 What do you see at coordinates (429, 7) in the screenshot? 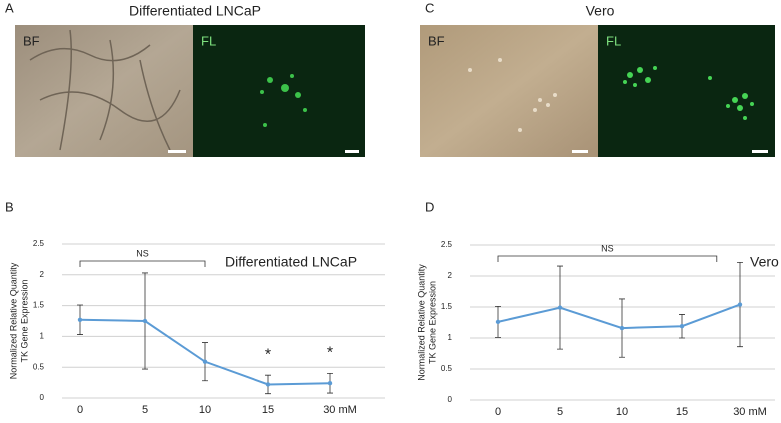
I see `panel-label: C` at bounding box center [429, 7].